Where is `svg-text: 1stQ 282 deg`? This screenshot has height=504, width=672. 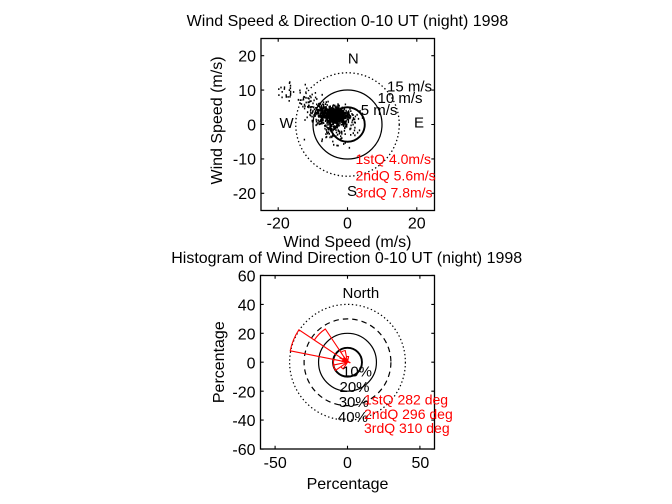 svg-text: 1stQ 282 deg is located at coordinates (406, 400).